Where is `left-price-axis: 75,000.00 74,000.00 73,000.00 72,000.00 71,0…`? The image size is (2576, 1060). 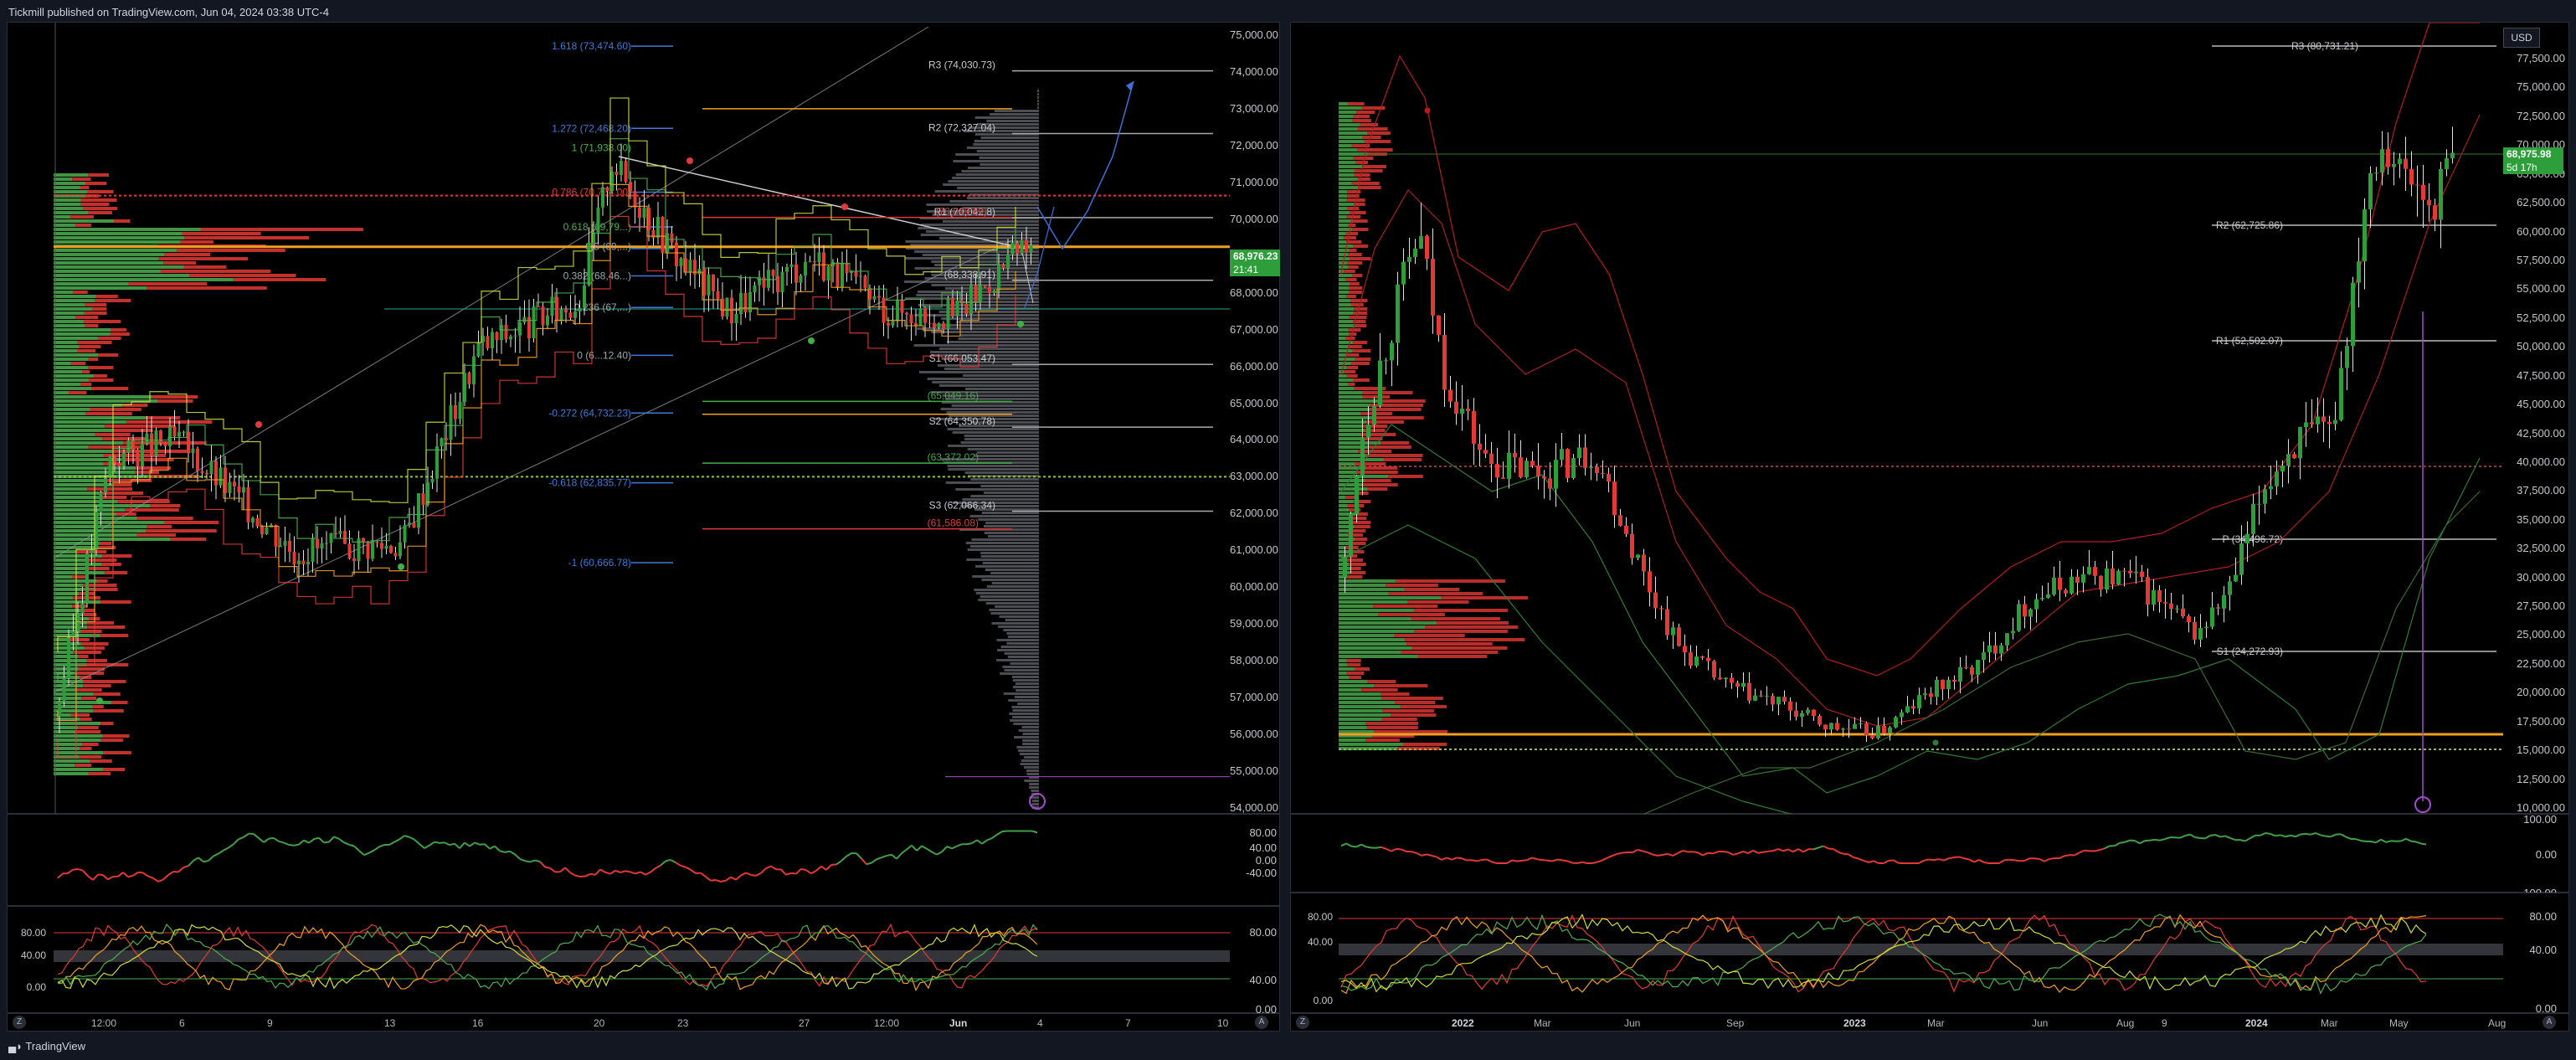 left-price-axis: 75,000.00 74,000.00 73,000.00 72,000.00 71,0… is located at coordinates (1255, 419).